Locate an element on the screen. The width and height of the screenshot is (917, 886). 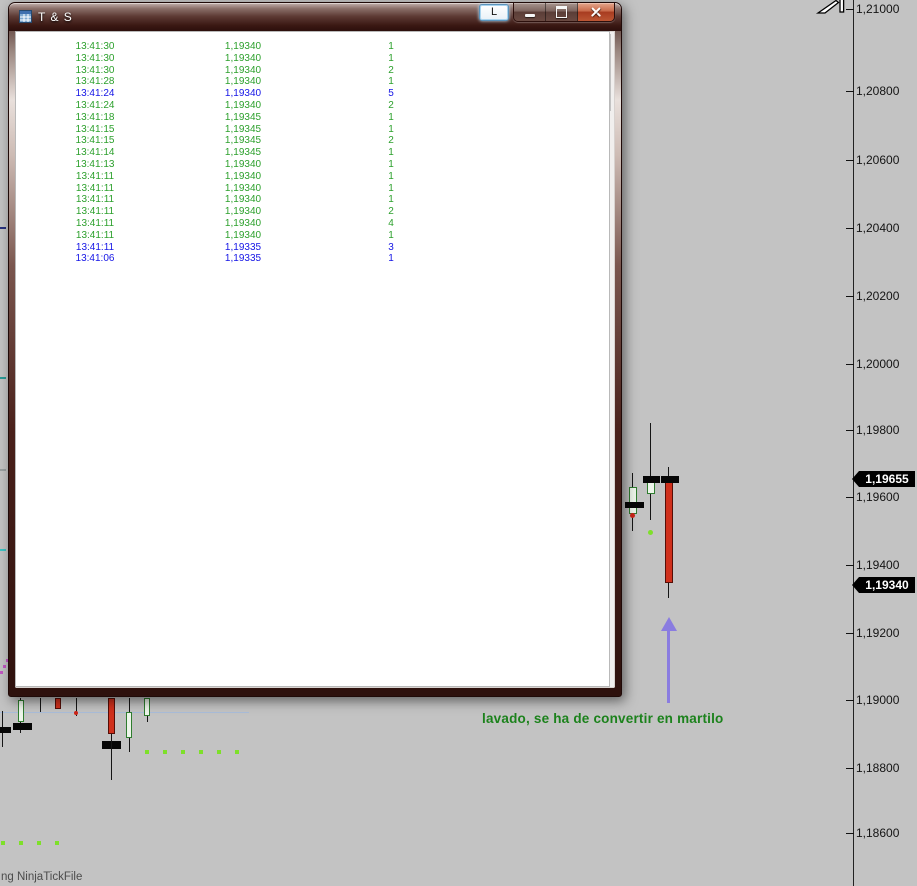
minimize-icon is located at coordinates (529, 15).